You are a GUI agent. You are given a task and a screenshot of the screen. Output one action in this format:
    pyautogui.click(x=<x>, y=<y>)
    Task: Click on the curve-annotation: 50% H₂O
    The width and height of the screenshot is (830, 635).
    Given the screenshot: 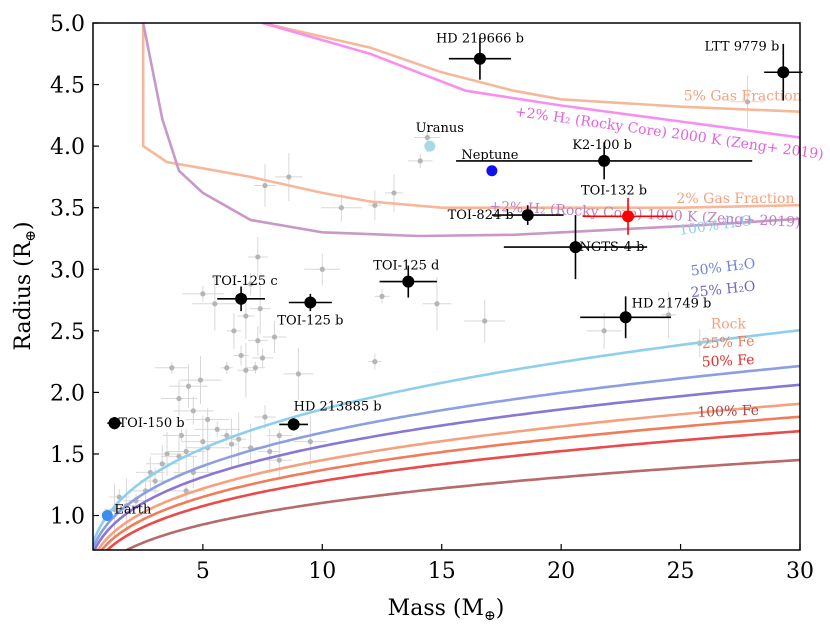 What is the action you would take?
    pyautogui.click(x=723, y=268)
    